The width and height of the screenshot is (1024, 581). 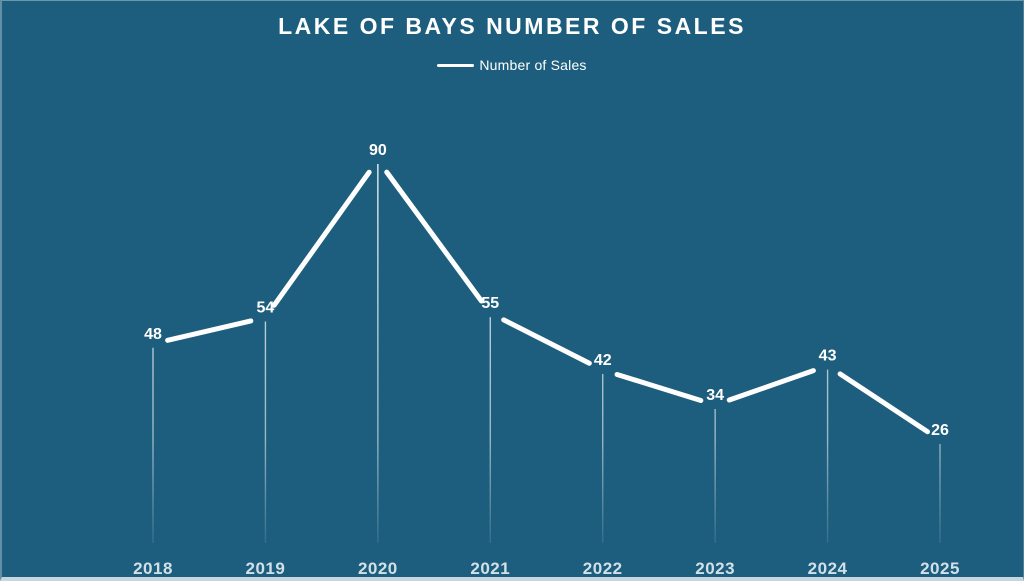 What do you see at coordinates (940, 430) in the screenshot?
I see `data-point-label: 26` at bounding box center [940, 430].